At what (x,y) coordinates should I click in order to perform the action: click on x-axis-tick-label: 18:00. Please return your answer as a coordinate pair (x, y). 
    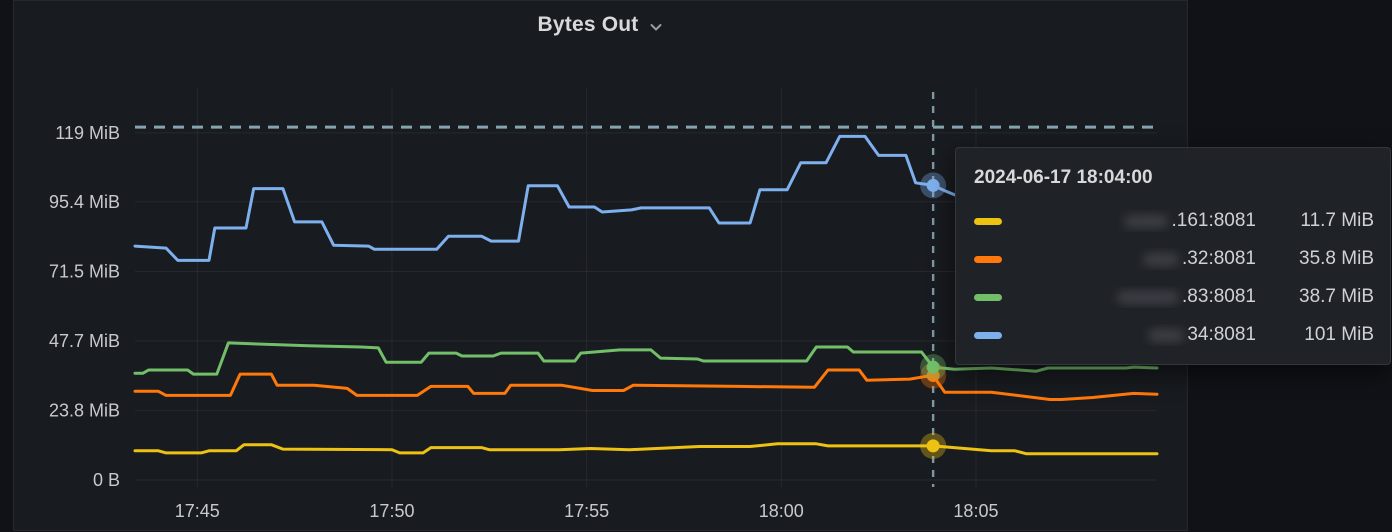
    Looking at the image, I should click on (781, 511).